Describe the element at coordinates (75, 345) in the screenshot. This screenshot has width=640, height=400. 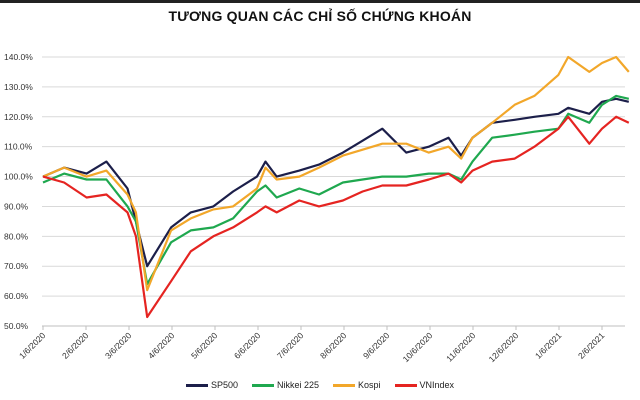
I see `x-tick-label: 2/6/2020` at that location.